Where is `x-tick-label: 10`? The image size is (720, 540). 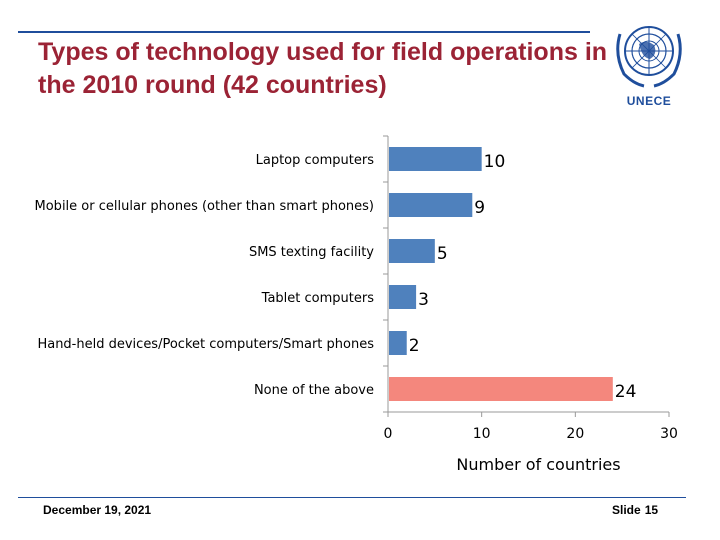
x-tick-label: 10 is located at coordinates (482, 434).